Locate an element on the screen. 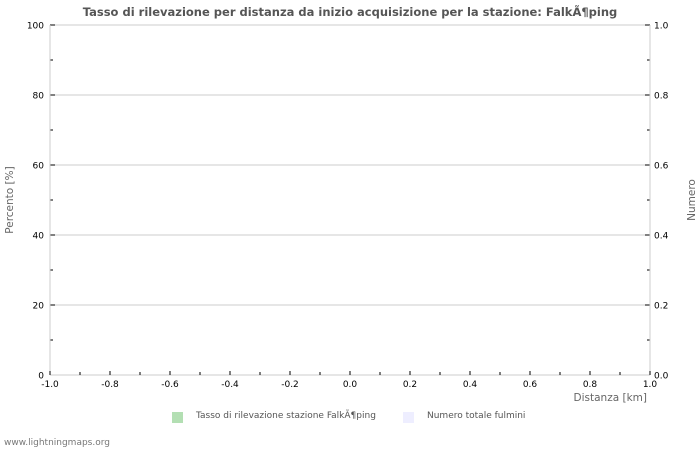 The image size is (700, 450). x-tick-label: -0.8 is located at coordinates (110, 385).